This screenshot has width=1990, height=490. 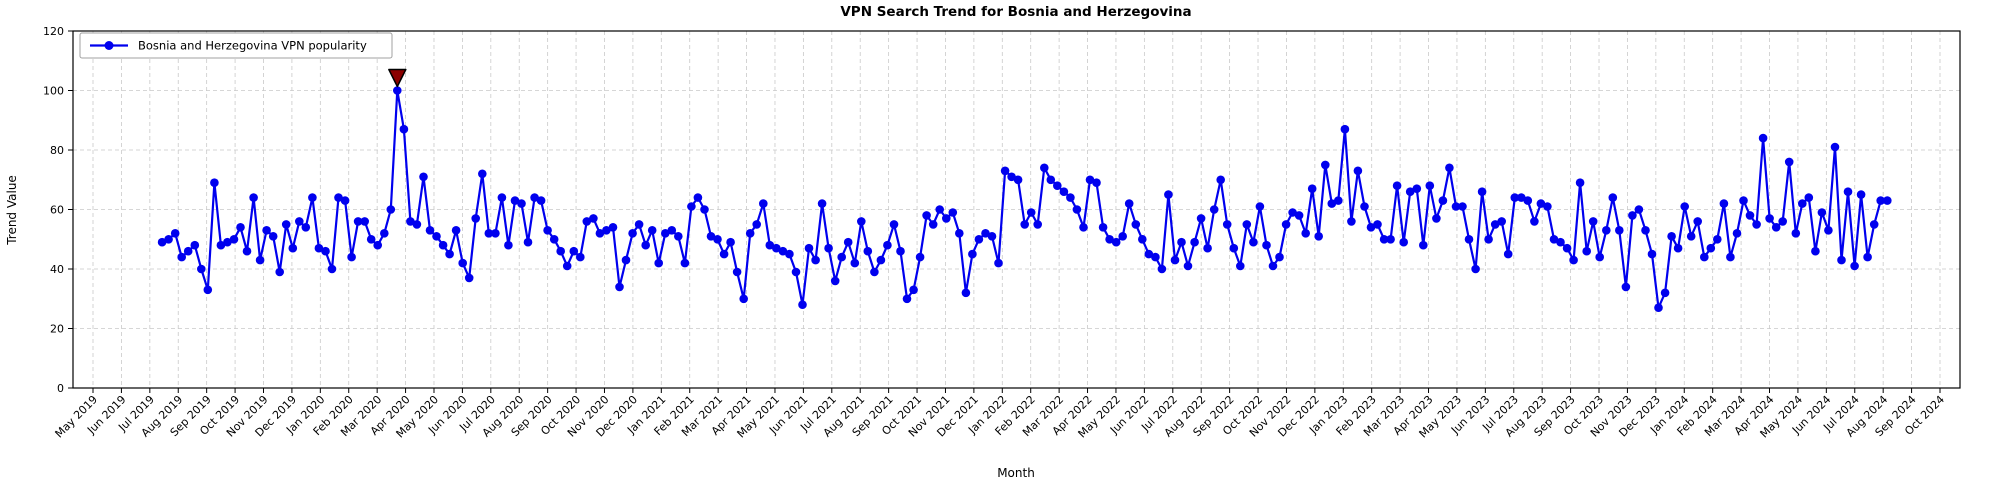 What do you see at coordinates (12, 210) in the screenshot?
I see `y-axis-label: Trend Value` at bounding box center [12, 210].